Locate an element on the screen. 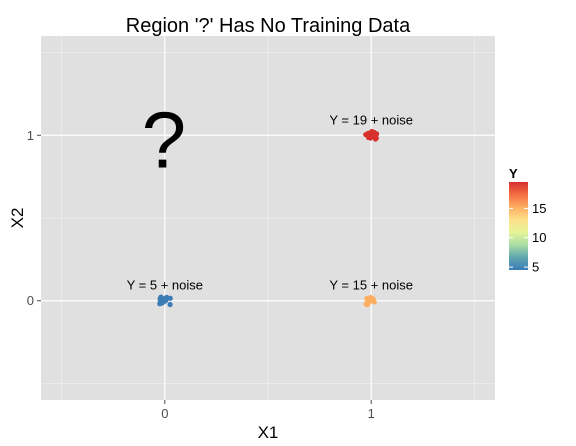 This screenshot has height=446, width=576. legend-tick-label: 10 is located at coordinates (539, 237).